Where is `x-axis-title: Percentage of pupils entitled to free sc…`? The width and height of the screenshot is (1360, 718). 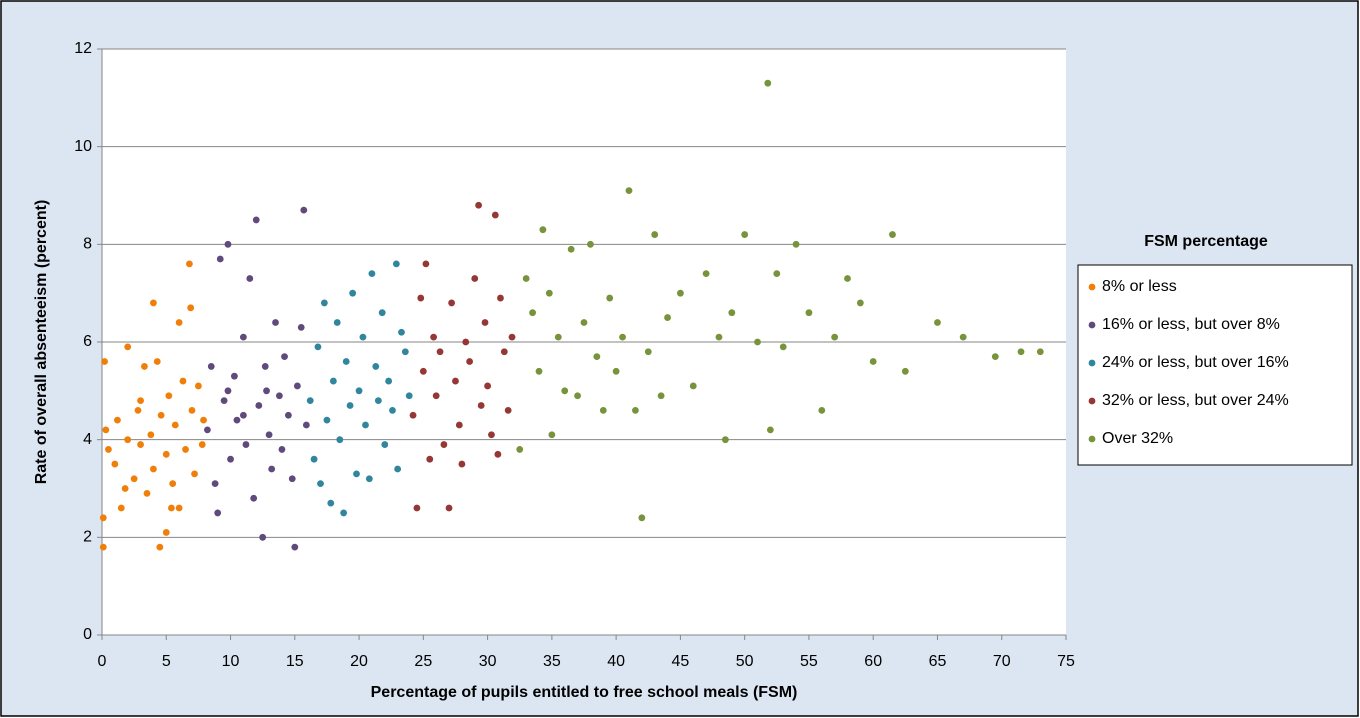
x-axis-title: Percentage of pupils entitled to free sc… is located at coordinates (584, 692).